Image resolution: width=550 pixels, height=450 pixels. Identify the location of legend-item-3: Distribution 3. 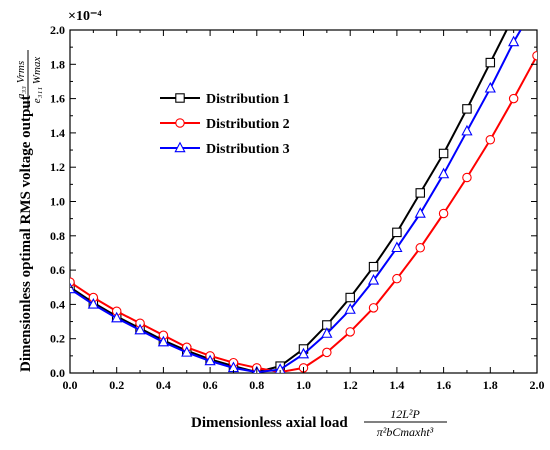
(225, 149).